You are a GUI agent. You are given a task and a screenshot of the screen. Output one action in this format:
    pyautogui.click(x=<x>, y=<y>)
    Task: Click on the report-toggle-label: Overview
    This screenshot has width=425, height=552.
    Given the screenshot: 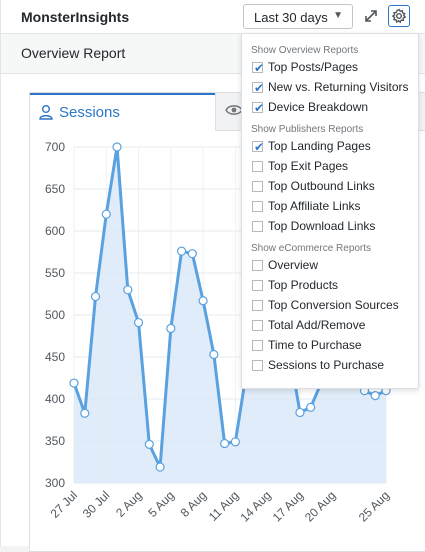 What is the action you would take?
    pyautogui.click(x=293, y=265)
    